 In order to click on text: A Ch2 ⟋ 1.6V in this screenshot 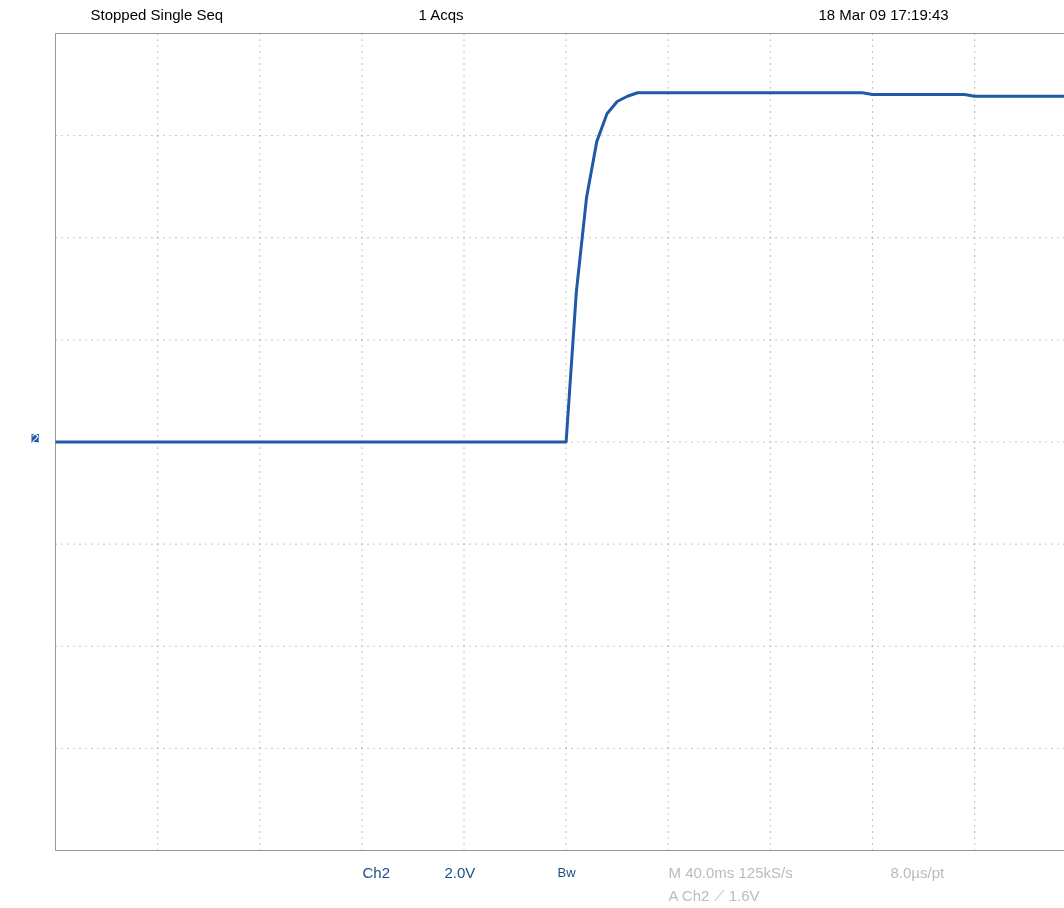, I will do `click(714, 895)`.